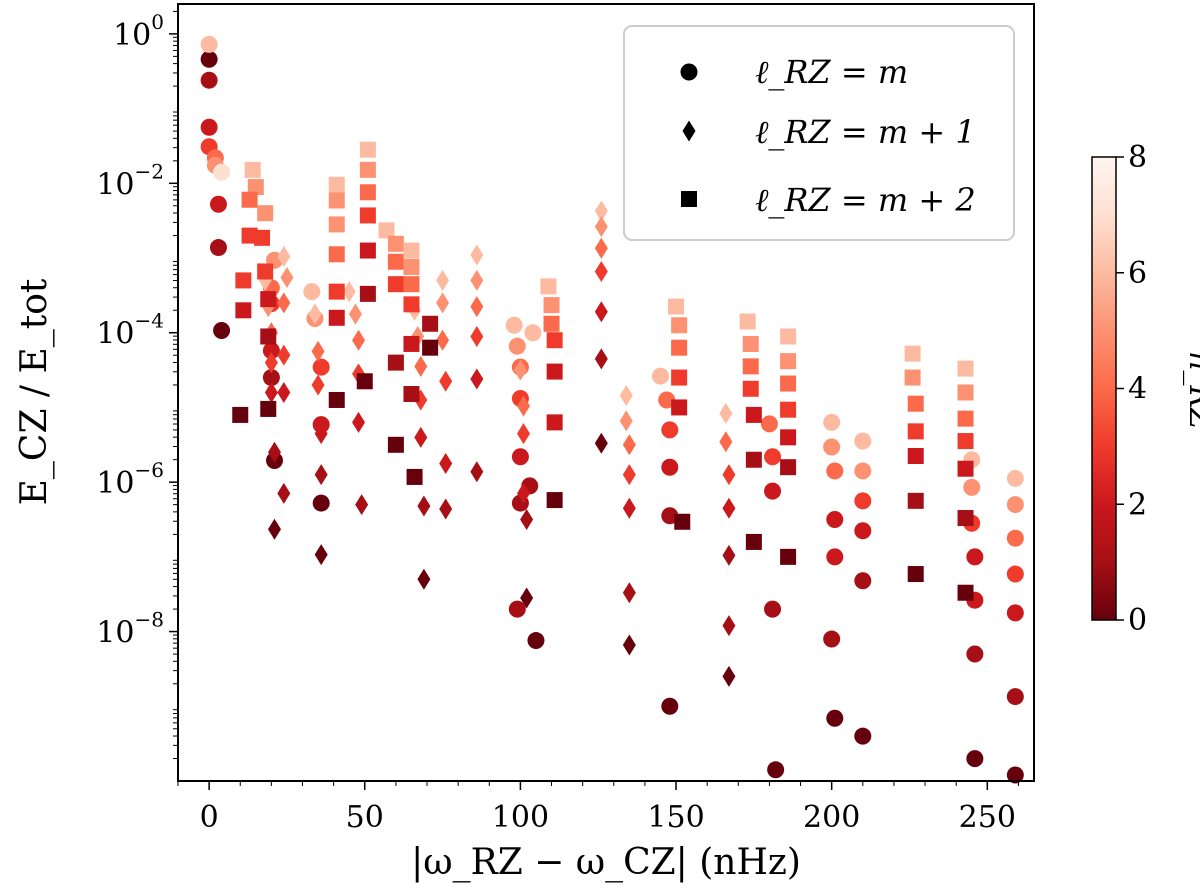 The width and height of the screenshot is (1200, 890). What do you see at coordinates (1137, 273) in the screenshot?
I see `colorbar-tick-label: 6` at bounding box center [1137, 273].